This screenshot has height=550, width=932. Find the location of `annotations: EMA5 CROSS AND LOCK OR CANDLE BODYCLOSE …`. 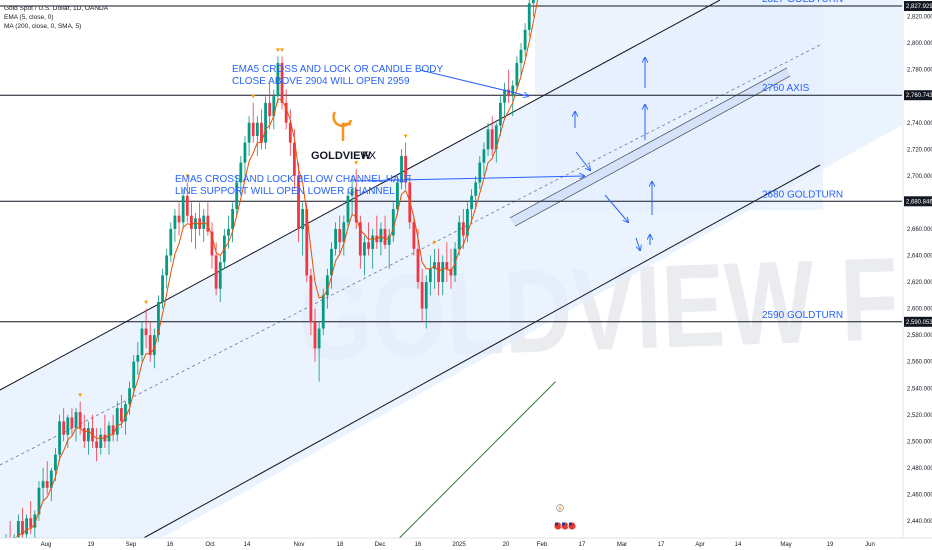

annotations: EMA5 CROSS AND LOCK OR CANDLE BODYCLOSE … is located at coordinates (379, 130).